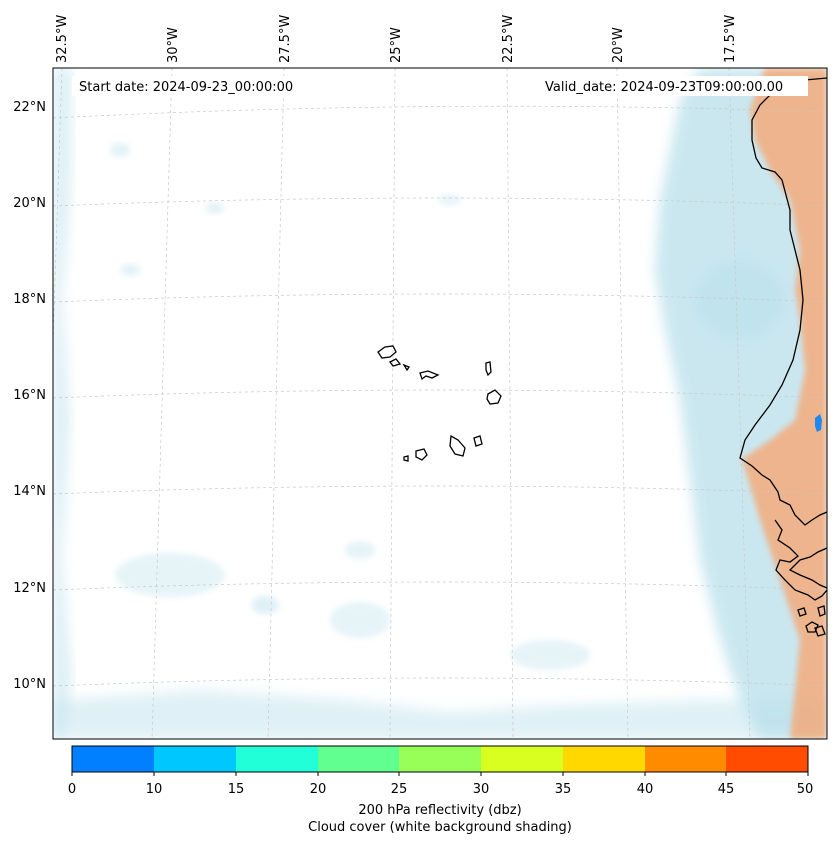  What do you see at coordinates (29, 107) in the screenshot?
I see `lat-label: 22°N` at bounding box center [29, 107].